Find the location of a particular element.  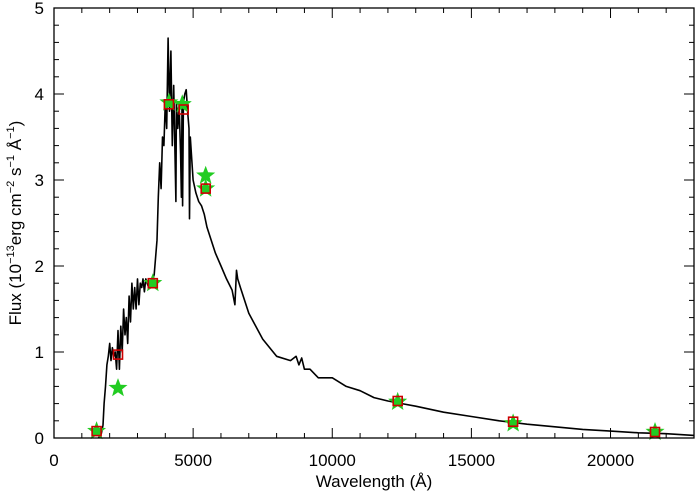

x-tick-label: 20000 is located at coordinates (610, 460).